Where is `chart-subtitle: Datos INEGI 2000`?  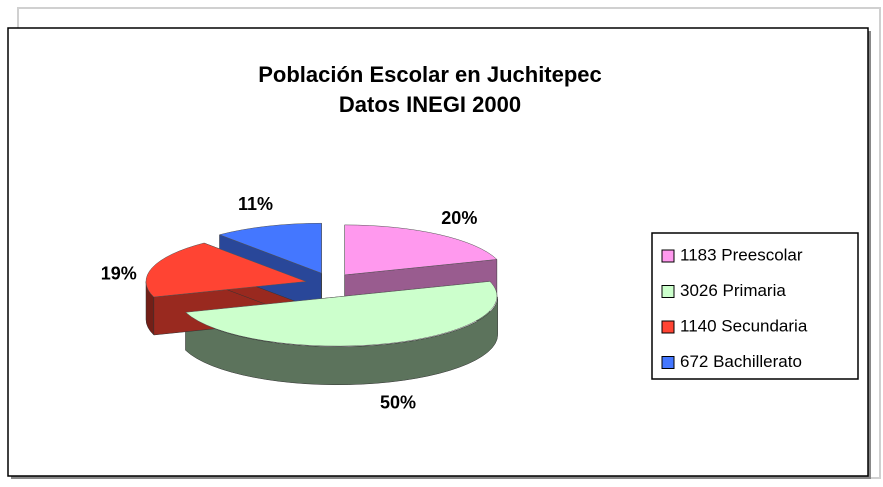 chart-subtitle: Datos INEGI 2000 is located at coordinates (430, 104).